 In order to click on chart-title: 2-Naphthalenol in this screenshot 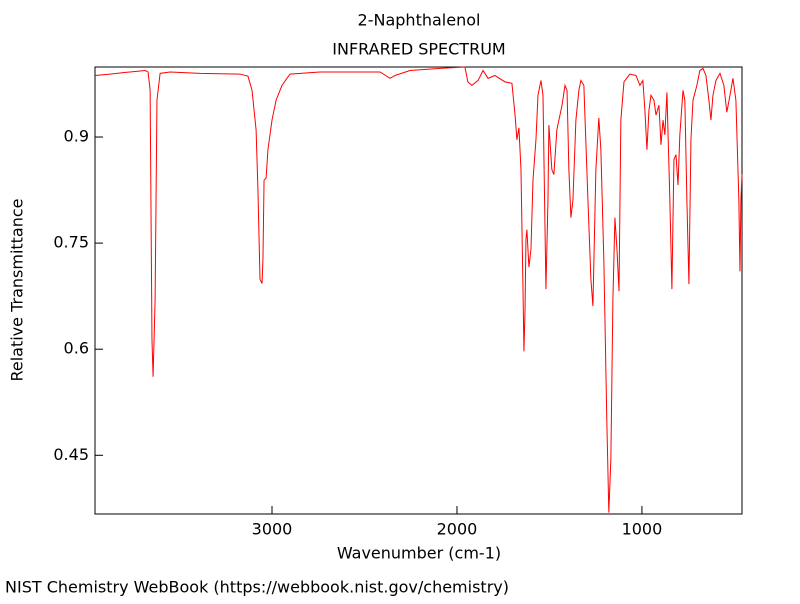, I will do `click(419, 20)`.